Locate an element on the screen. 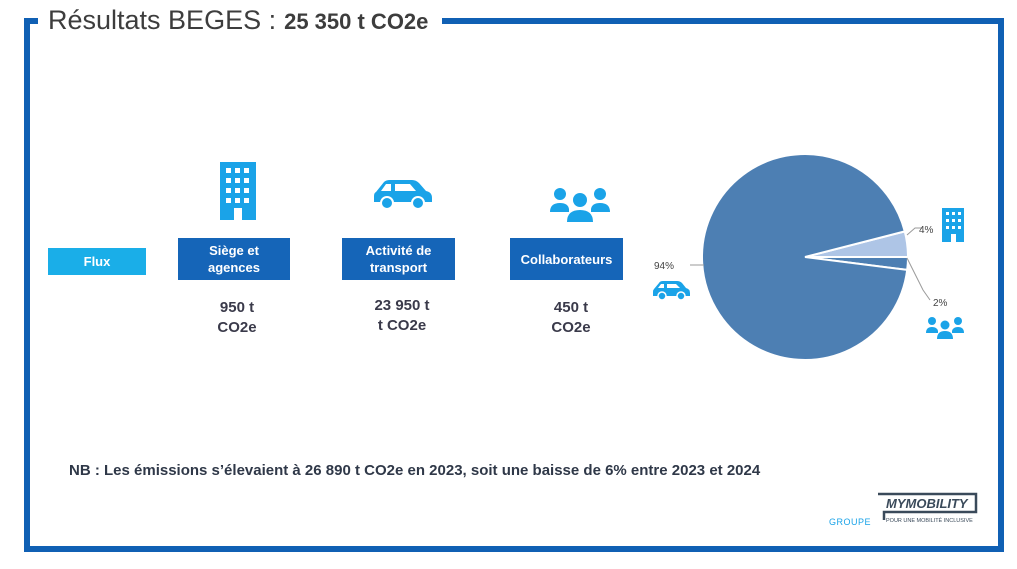 This screenshot has width=1017, height=569. category-transport-box: Activité de transport is located at coordinates (398, 259).